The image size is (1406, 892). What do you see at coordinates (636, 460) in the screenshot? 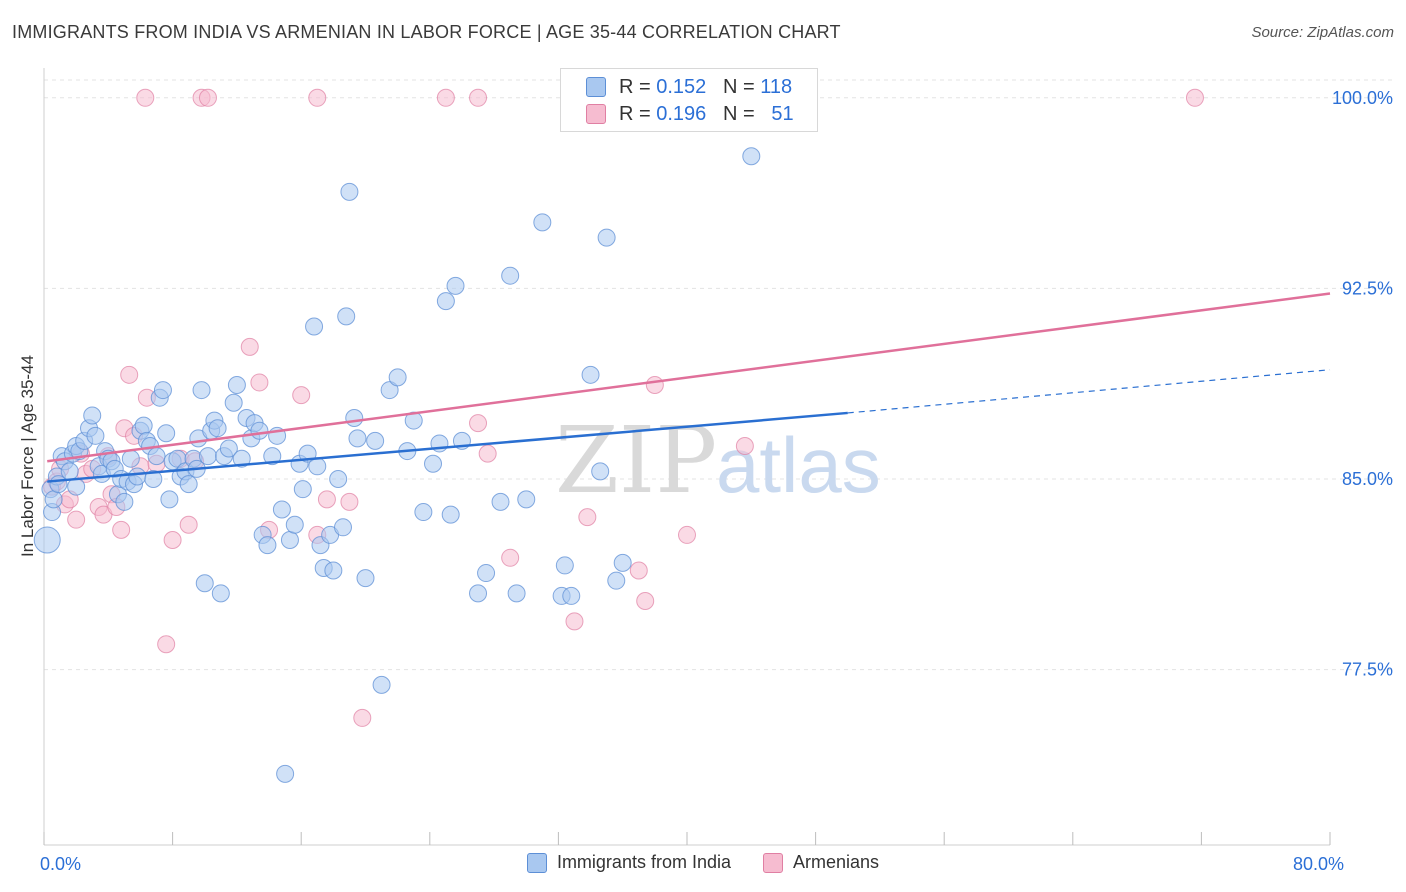
I see `watermark-zip: ZIP` at bounding box center [636, 460].